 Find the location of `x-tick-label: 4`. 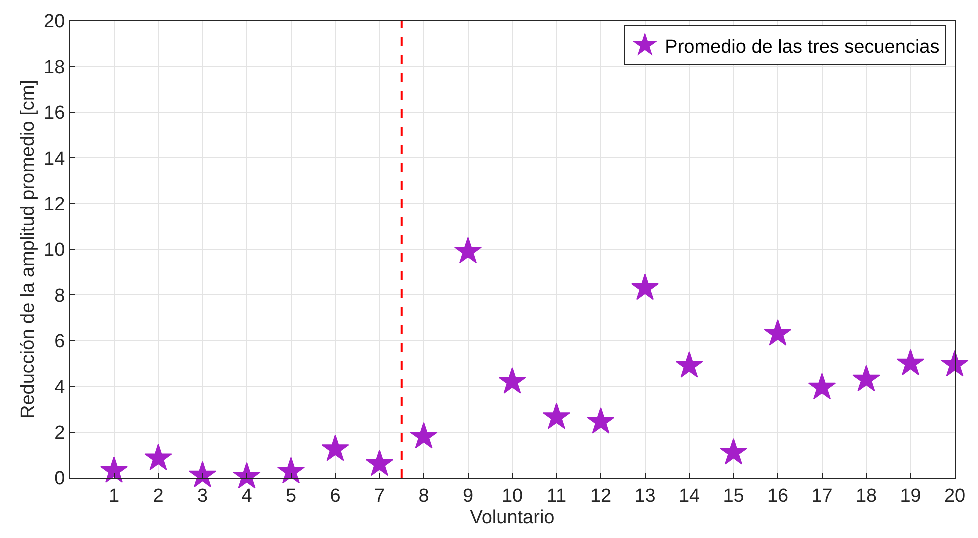

x-tick-label: 4 is located at coordinates (247, 496).